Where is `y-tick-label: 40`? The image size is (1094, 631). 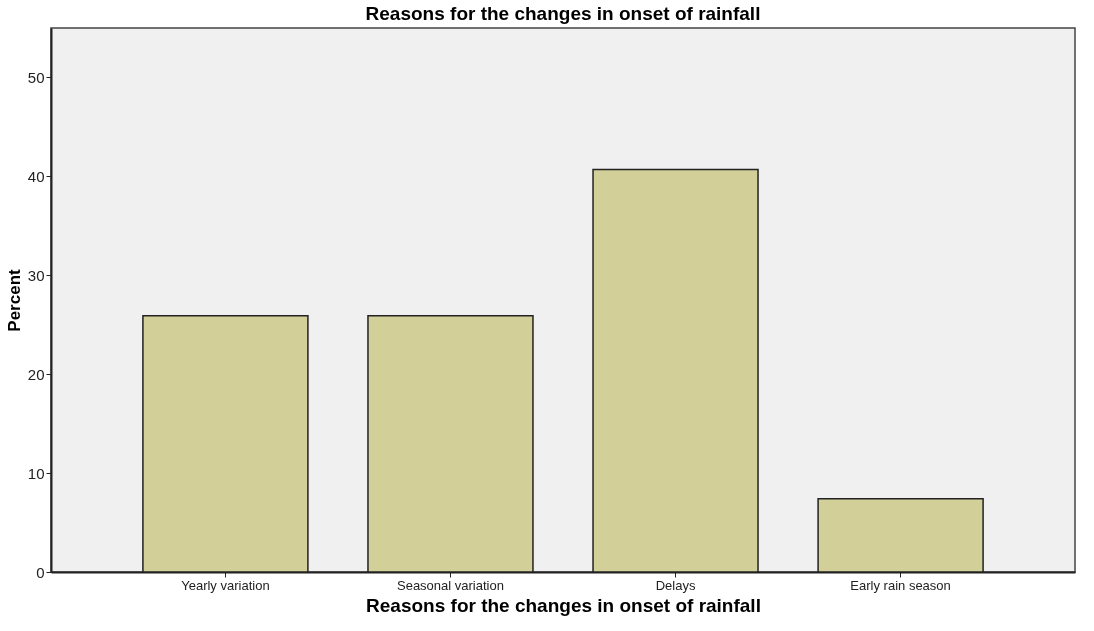
y-tick-label: 40 is located at coordinates (36, 176).